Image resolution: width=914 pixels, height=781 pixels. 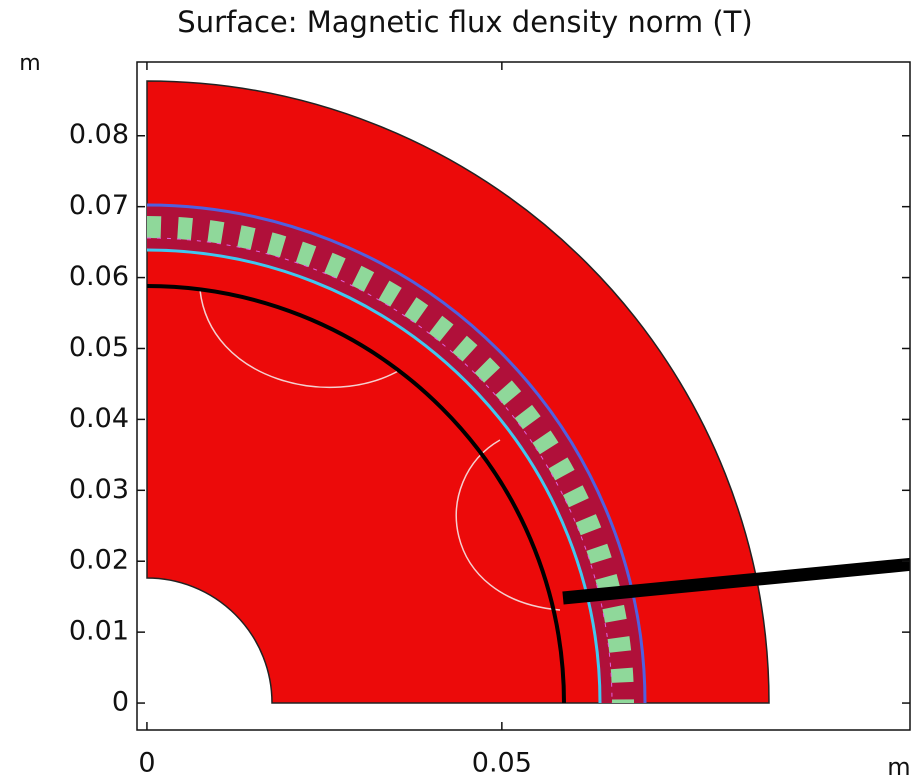 What do you see at coordinates (464, 22) in the screenshot?
I see `chart-title: Surface: Magnetic flux density norm (T)` at bounding box center [464, 22].